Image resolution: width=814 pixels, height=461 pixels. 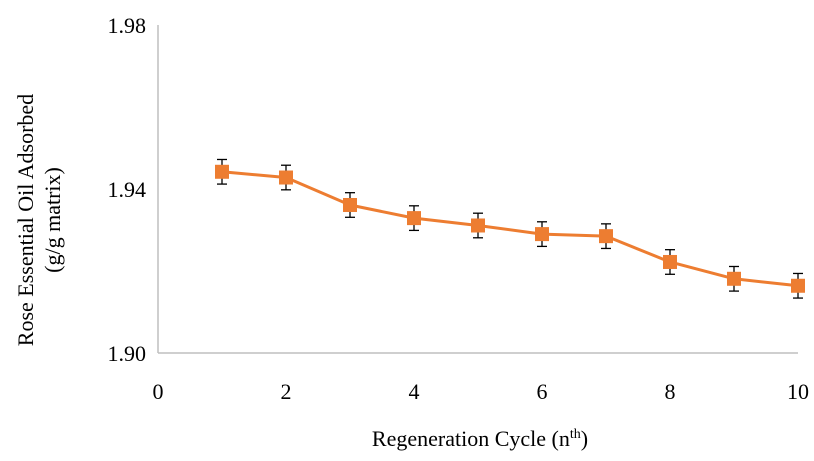 What do you see at coordinates (481, 391) in the screenshot?
I see `x-tick-labels: 0 2 4 6 8 10` at bounding box center [481, 391].